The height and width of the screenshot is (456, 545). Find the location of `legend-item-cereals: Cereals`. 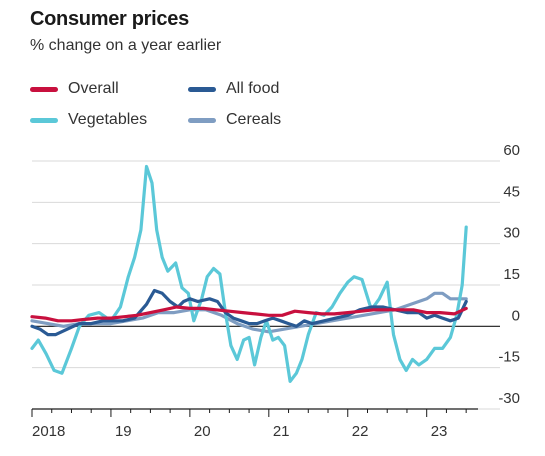

legend-item-cereals: Cereals is located at coordinates (234, 120).